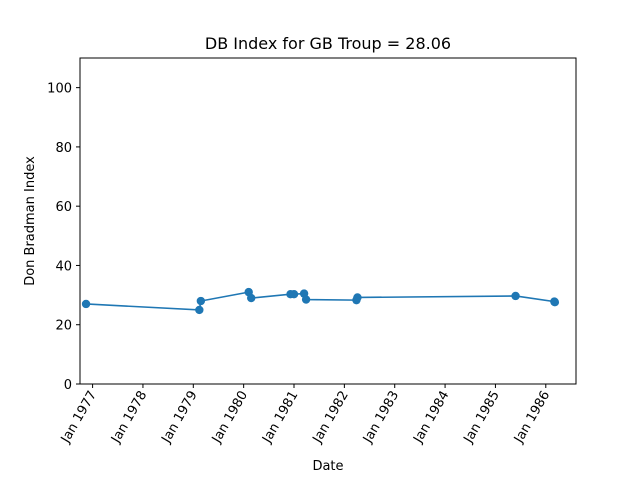 The height and width of the screenshot is (480, 640). I want to click on x-tick-label: Jan 1980, so click(230, 418).